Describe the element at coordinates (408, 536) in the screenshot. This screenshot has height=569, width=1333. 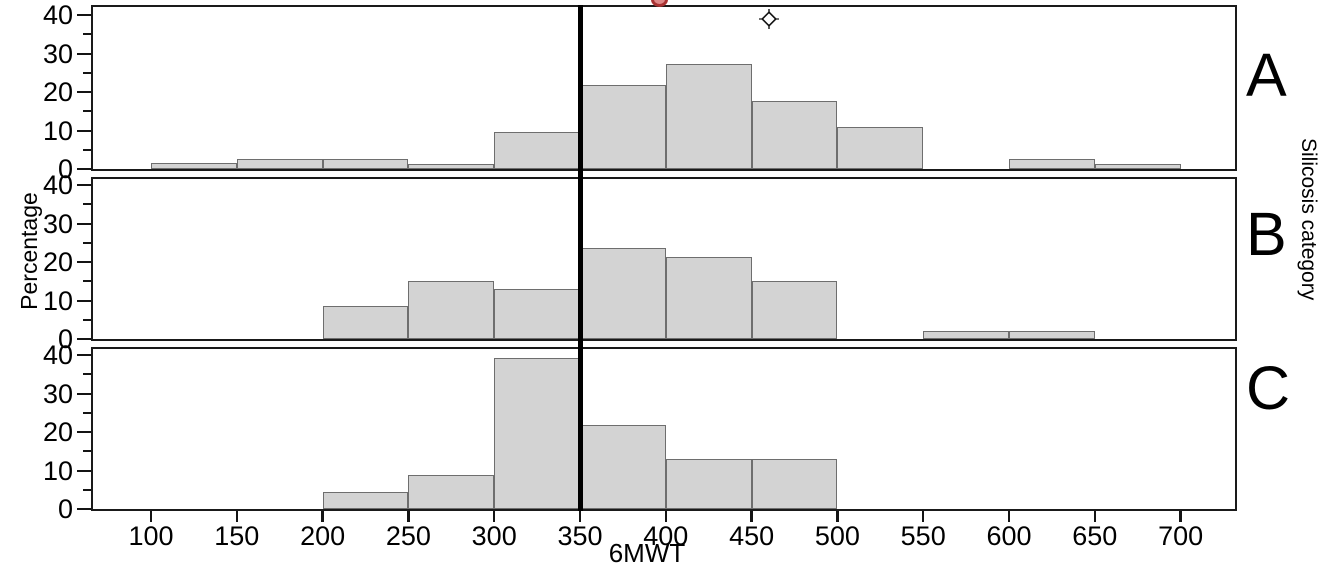
I see `x-tick-label-250: 250` at that location.